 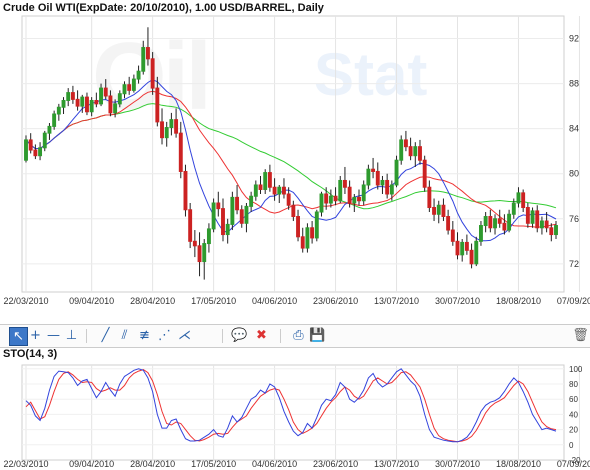 I want to click on sto-x-tick-label: 22/03/2010, so click(x=25, y=464).